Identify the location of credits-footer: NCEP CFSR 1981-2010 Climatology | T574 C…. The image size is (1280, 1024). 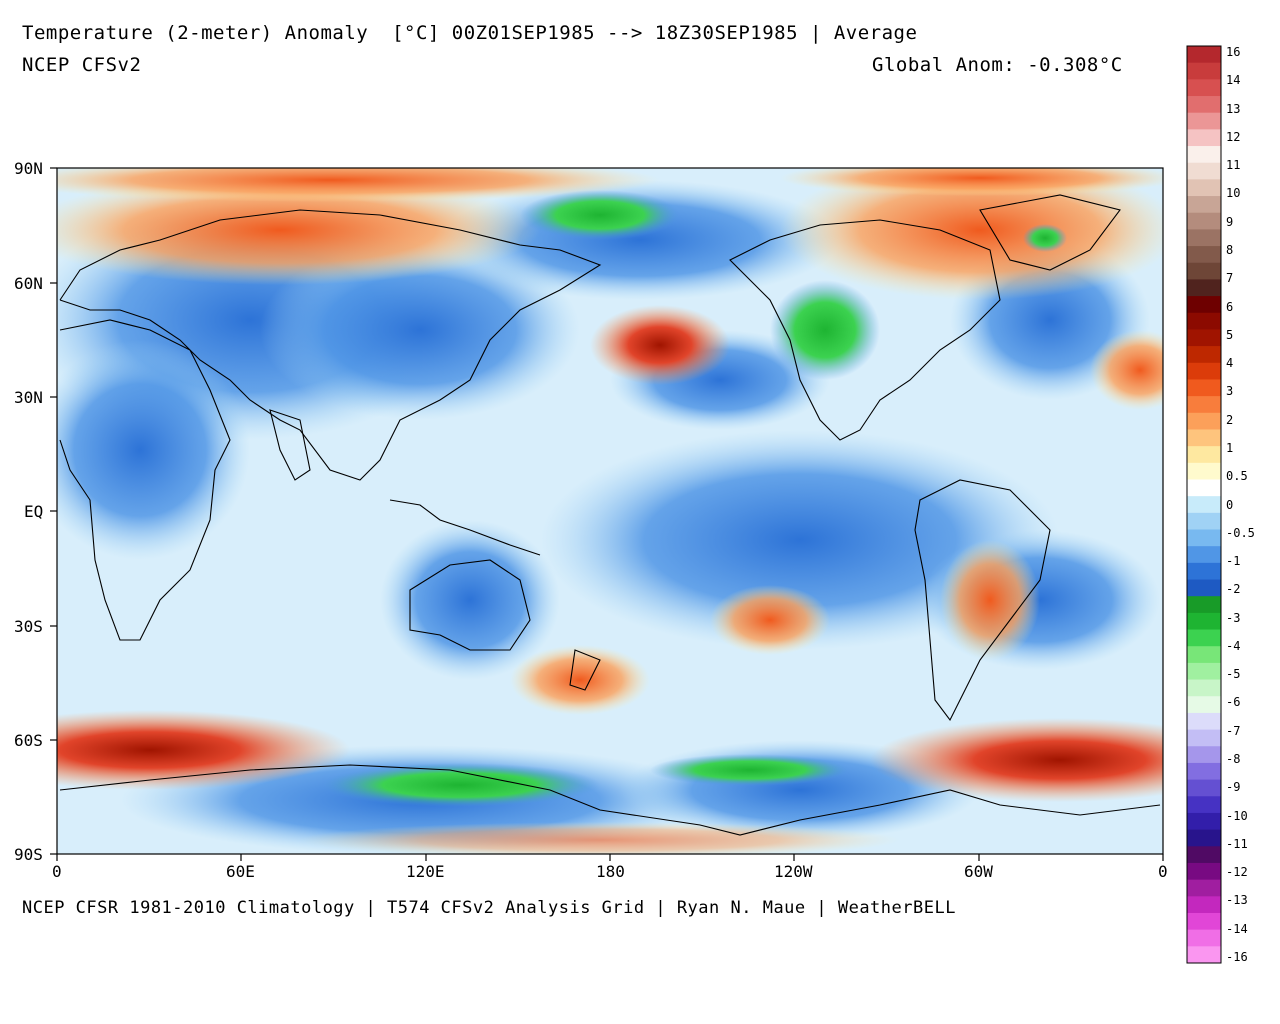
(489, 908).